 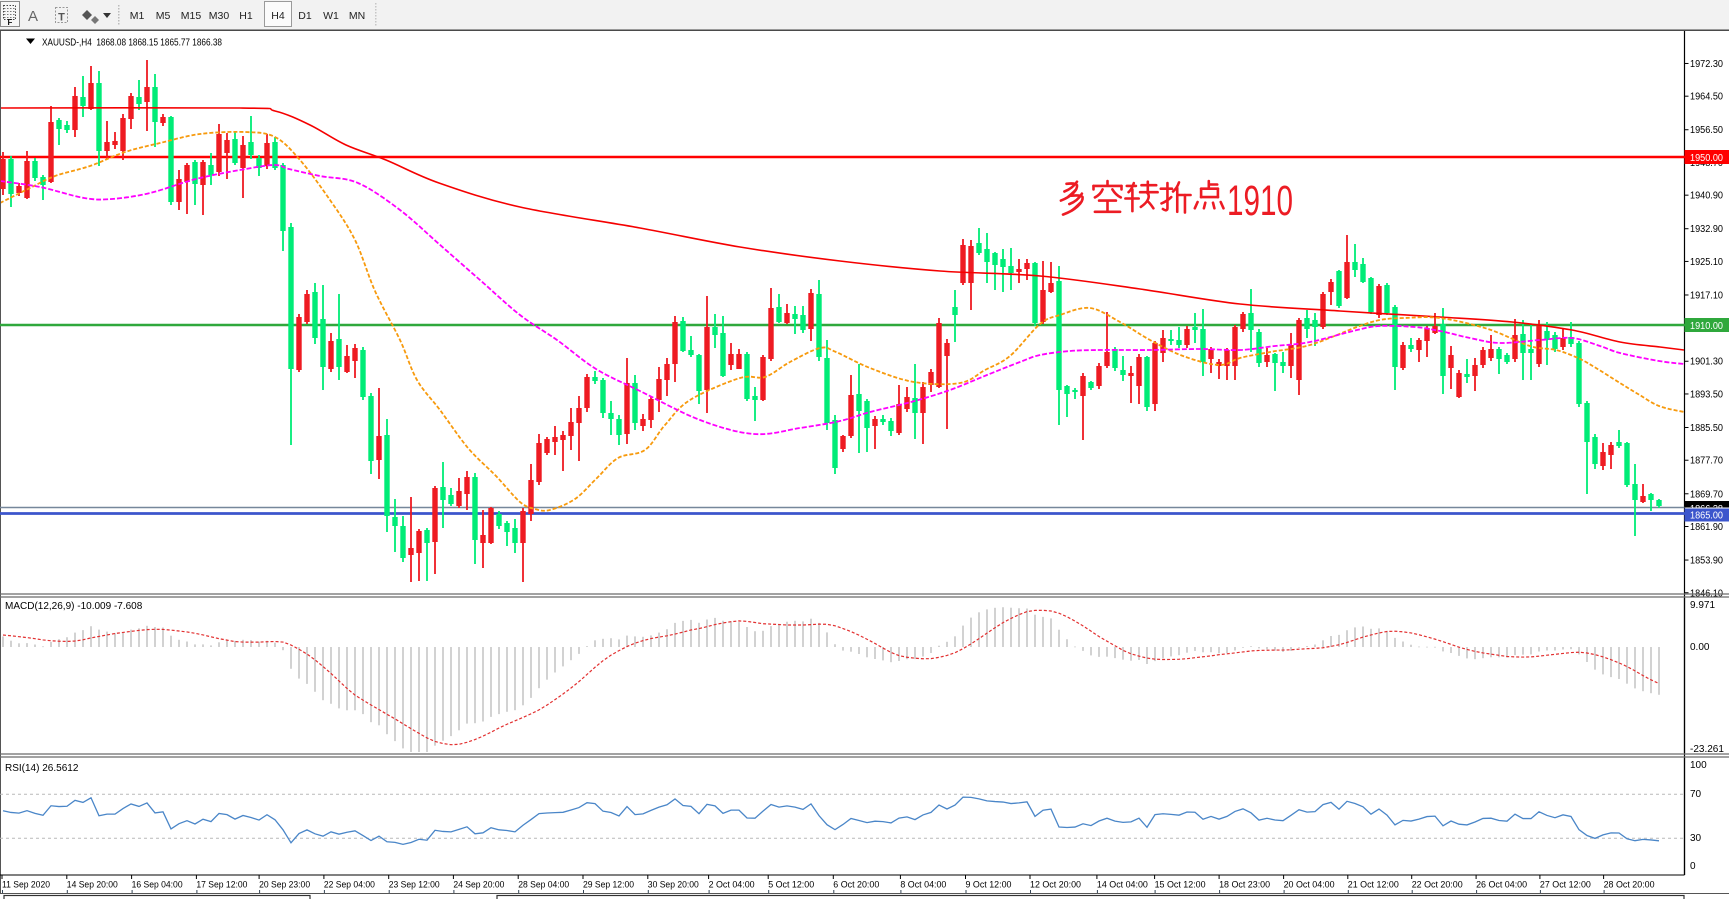 I want to click on svg-text: 26 Oct 04:00, so click(x=1501, y=885).